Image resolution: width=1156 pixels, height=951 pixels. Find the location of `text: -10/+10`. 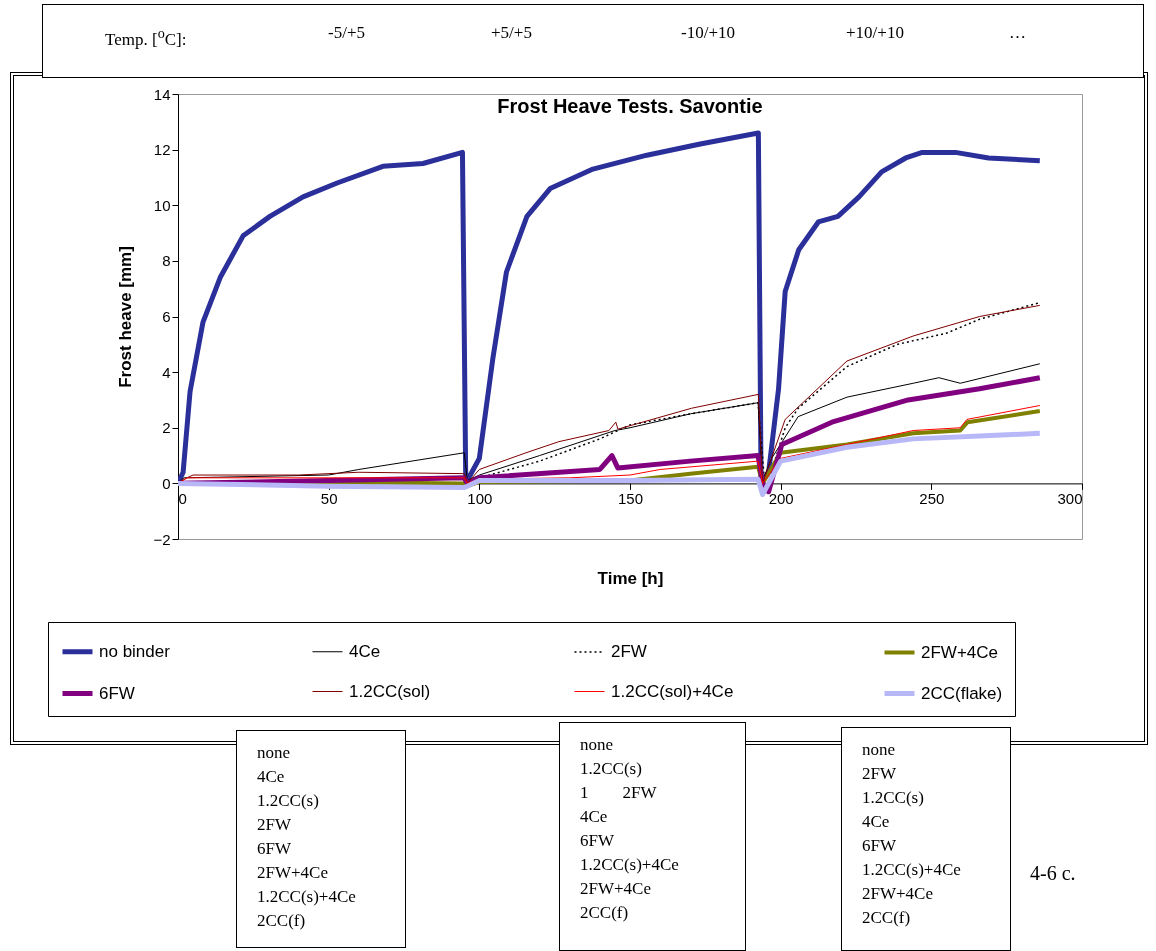

text: -10/+10 is located at coordinates (708, 33).